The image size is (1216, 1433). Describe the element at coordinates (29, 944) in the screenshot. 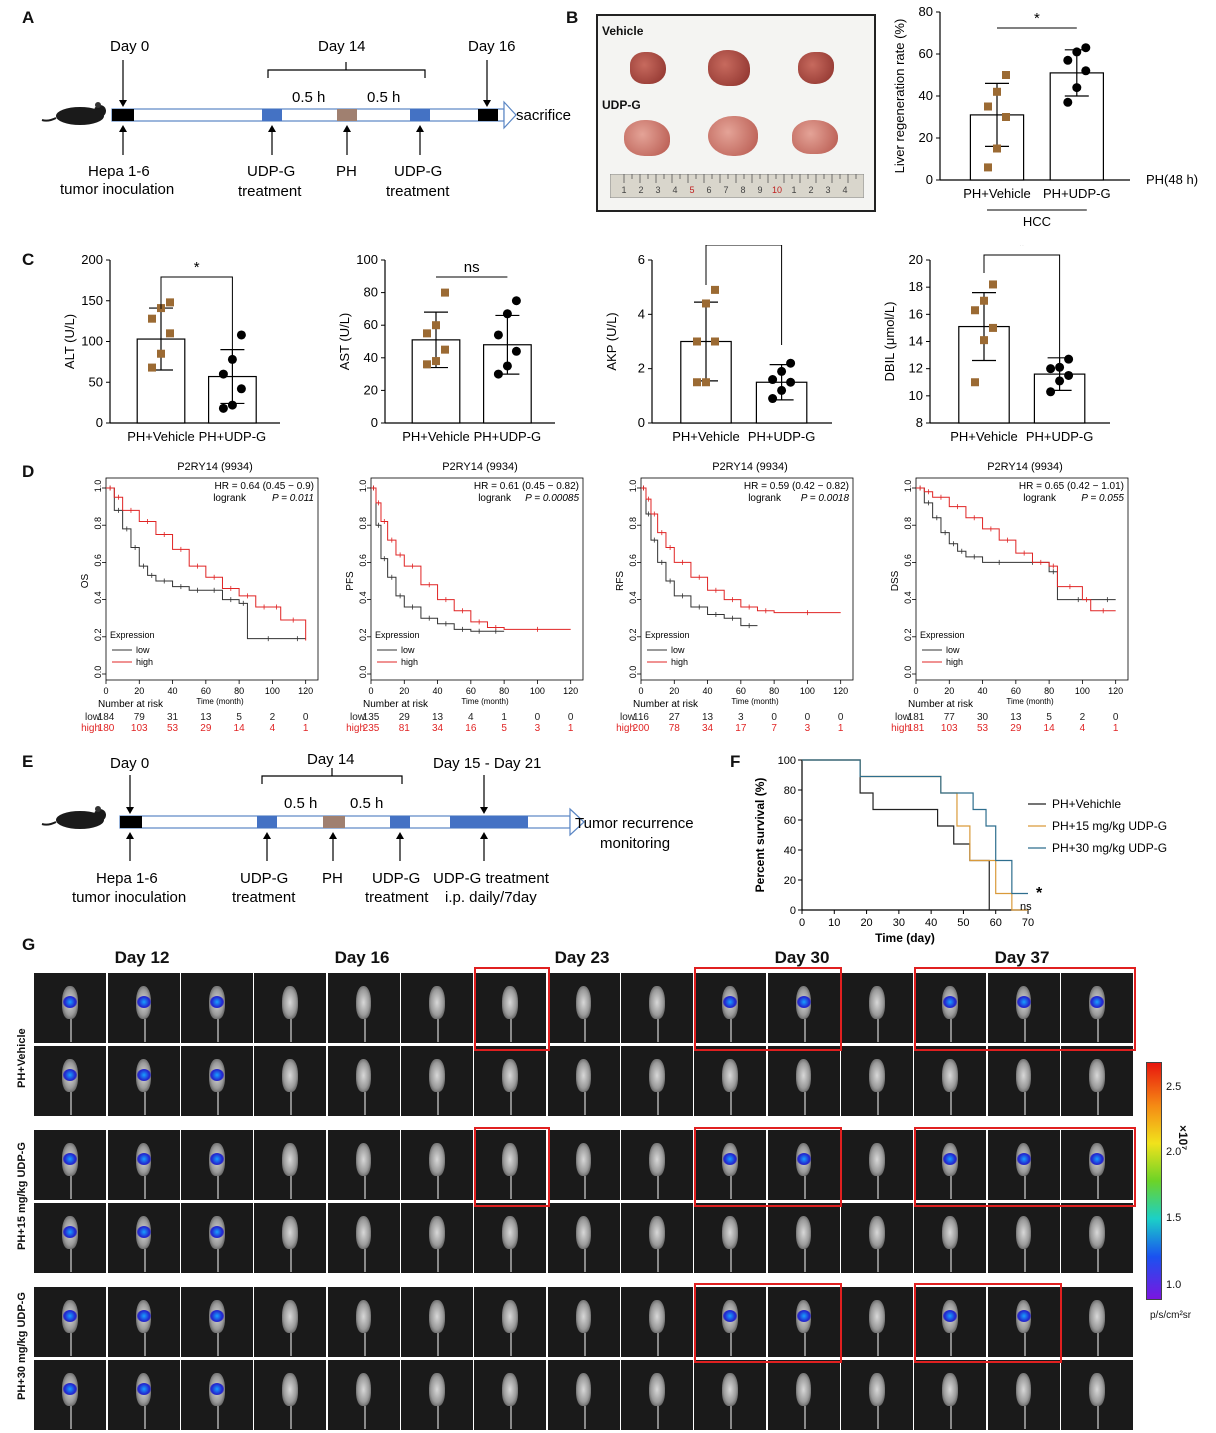

I see `panel-letter-g: G` at that location.